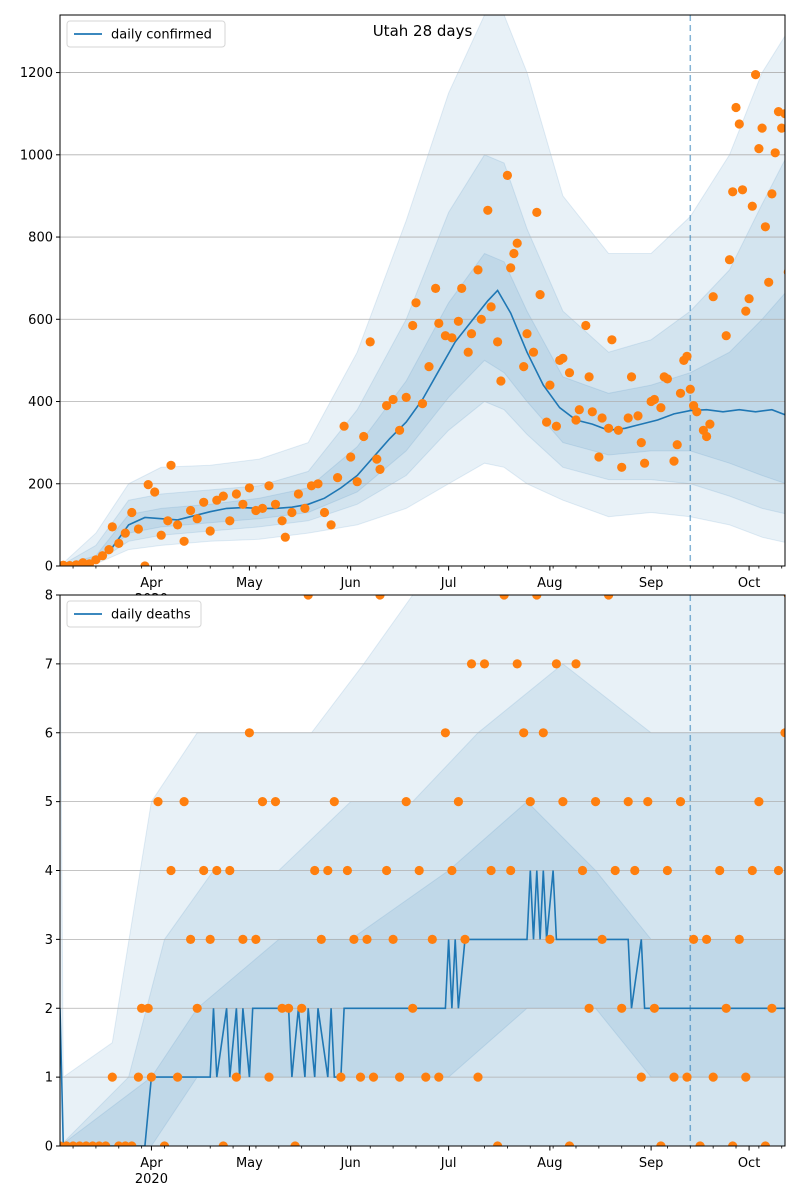 The image size is (800, 1204). I want to click on x-tick-label: Jul, so click(448, 1163).